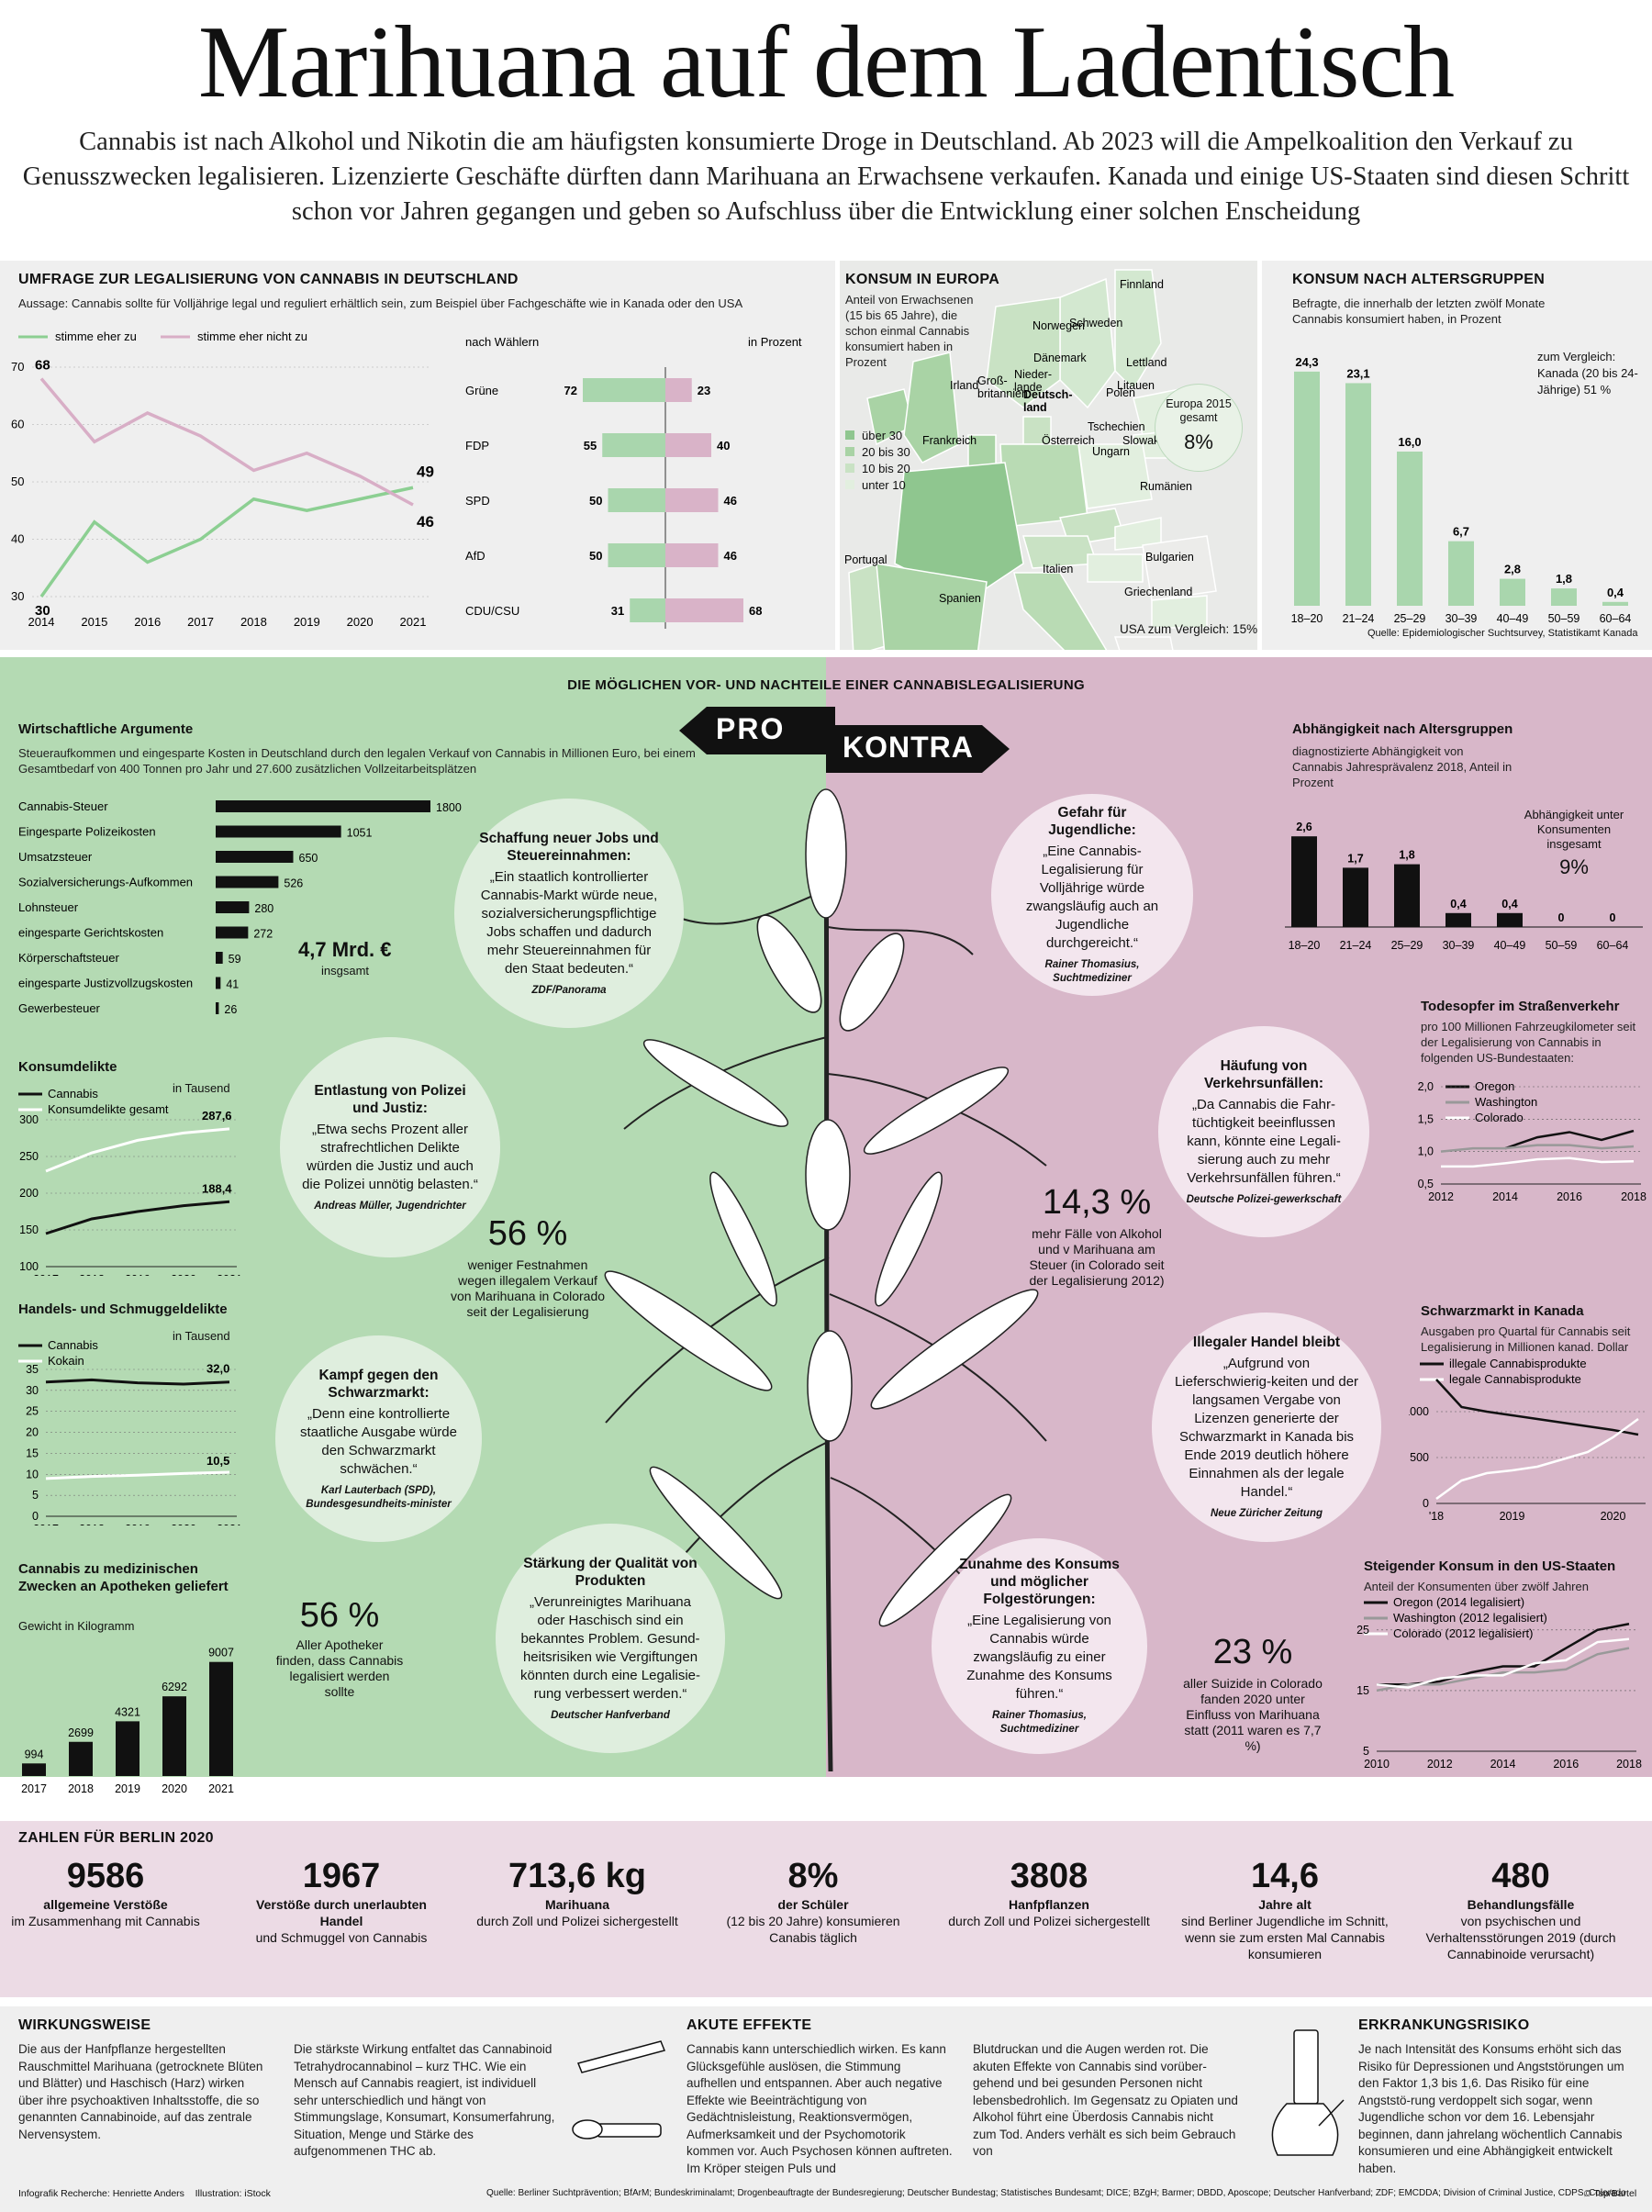  What do you see at coordinates (1458, 1602) in the screenshot?
I see `legend-label: Oregon (2014 legalisiert)` at bounding box center [1458, 1602].